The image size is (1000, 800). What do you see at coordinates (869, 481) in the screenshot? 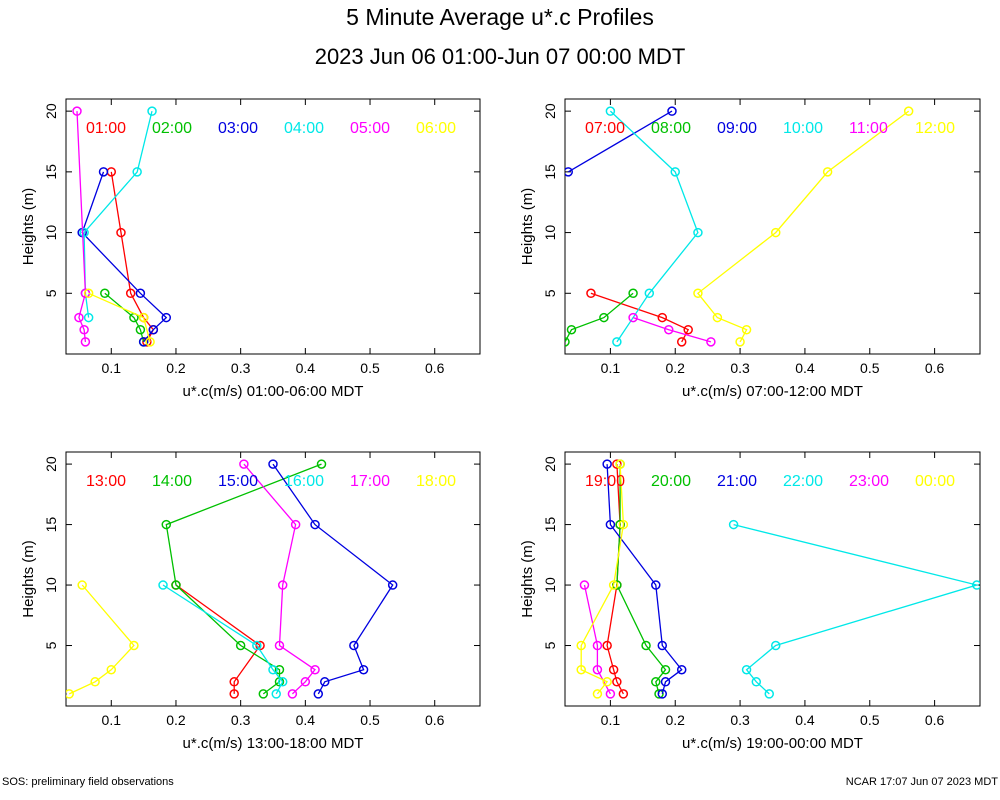
I see `legend-entry: 23:00` at bounding box center [869, 481].